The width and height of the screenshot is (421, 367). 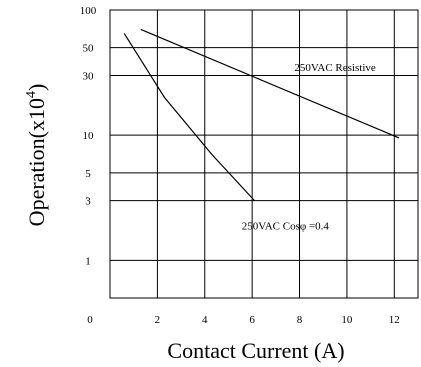 I want to click on x-tick-label: 0, so click(x=90, y=320).